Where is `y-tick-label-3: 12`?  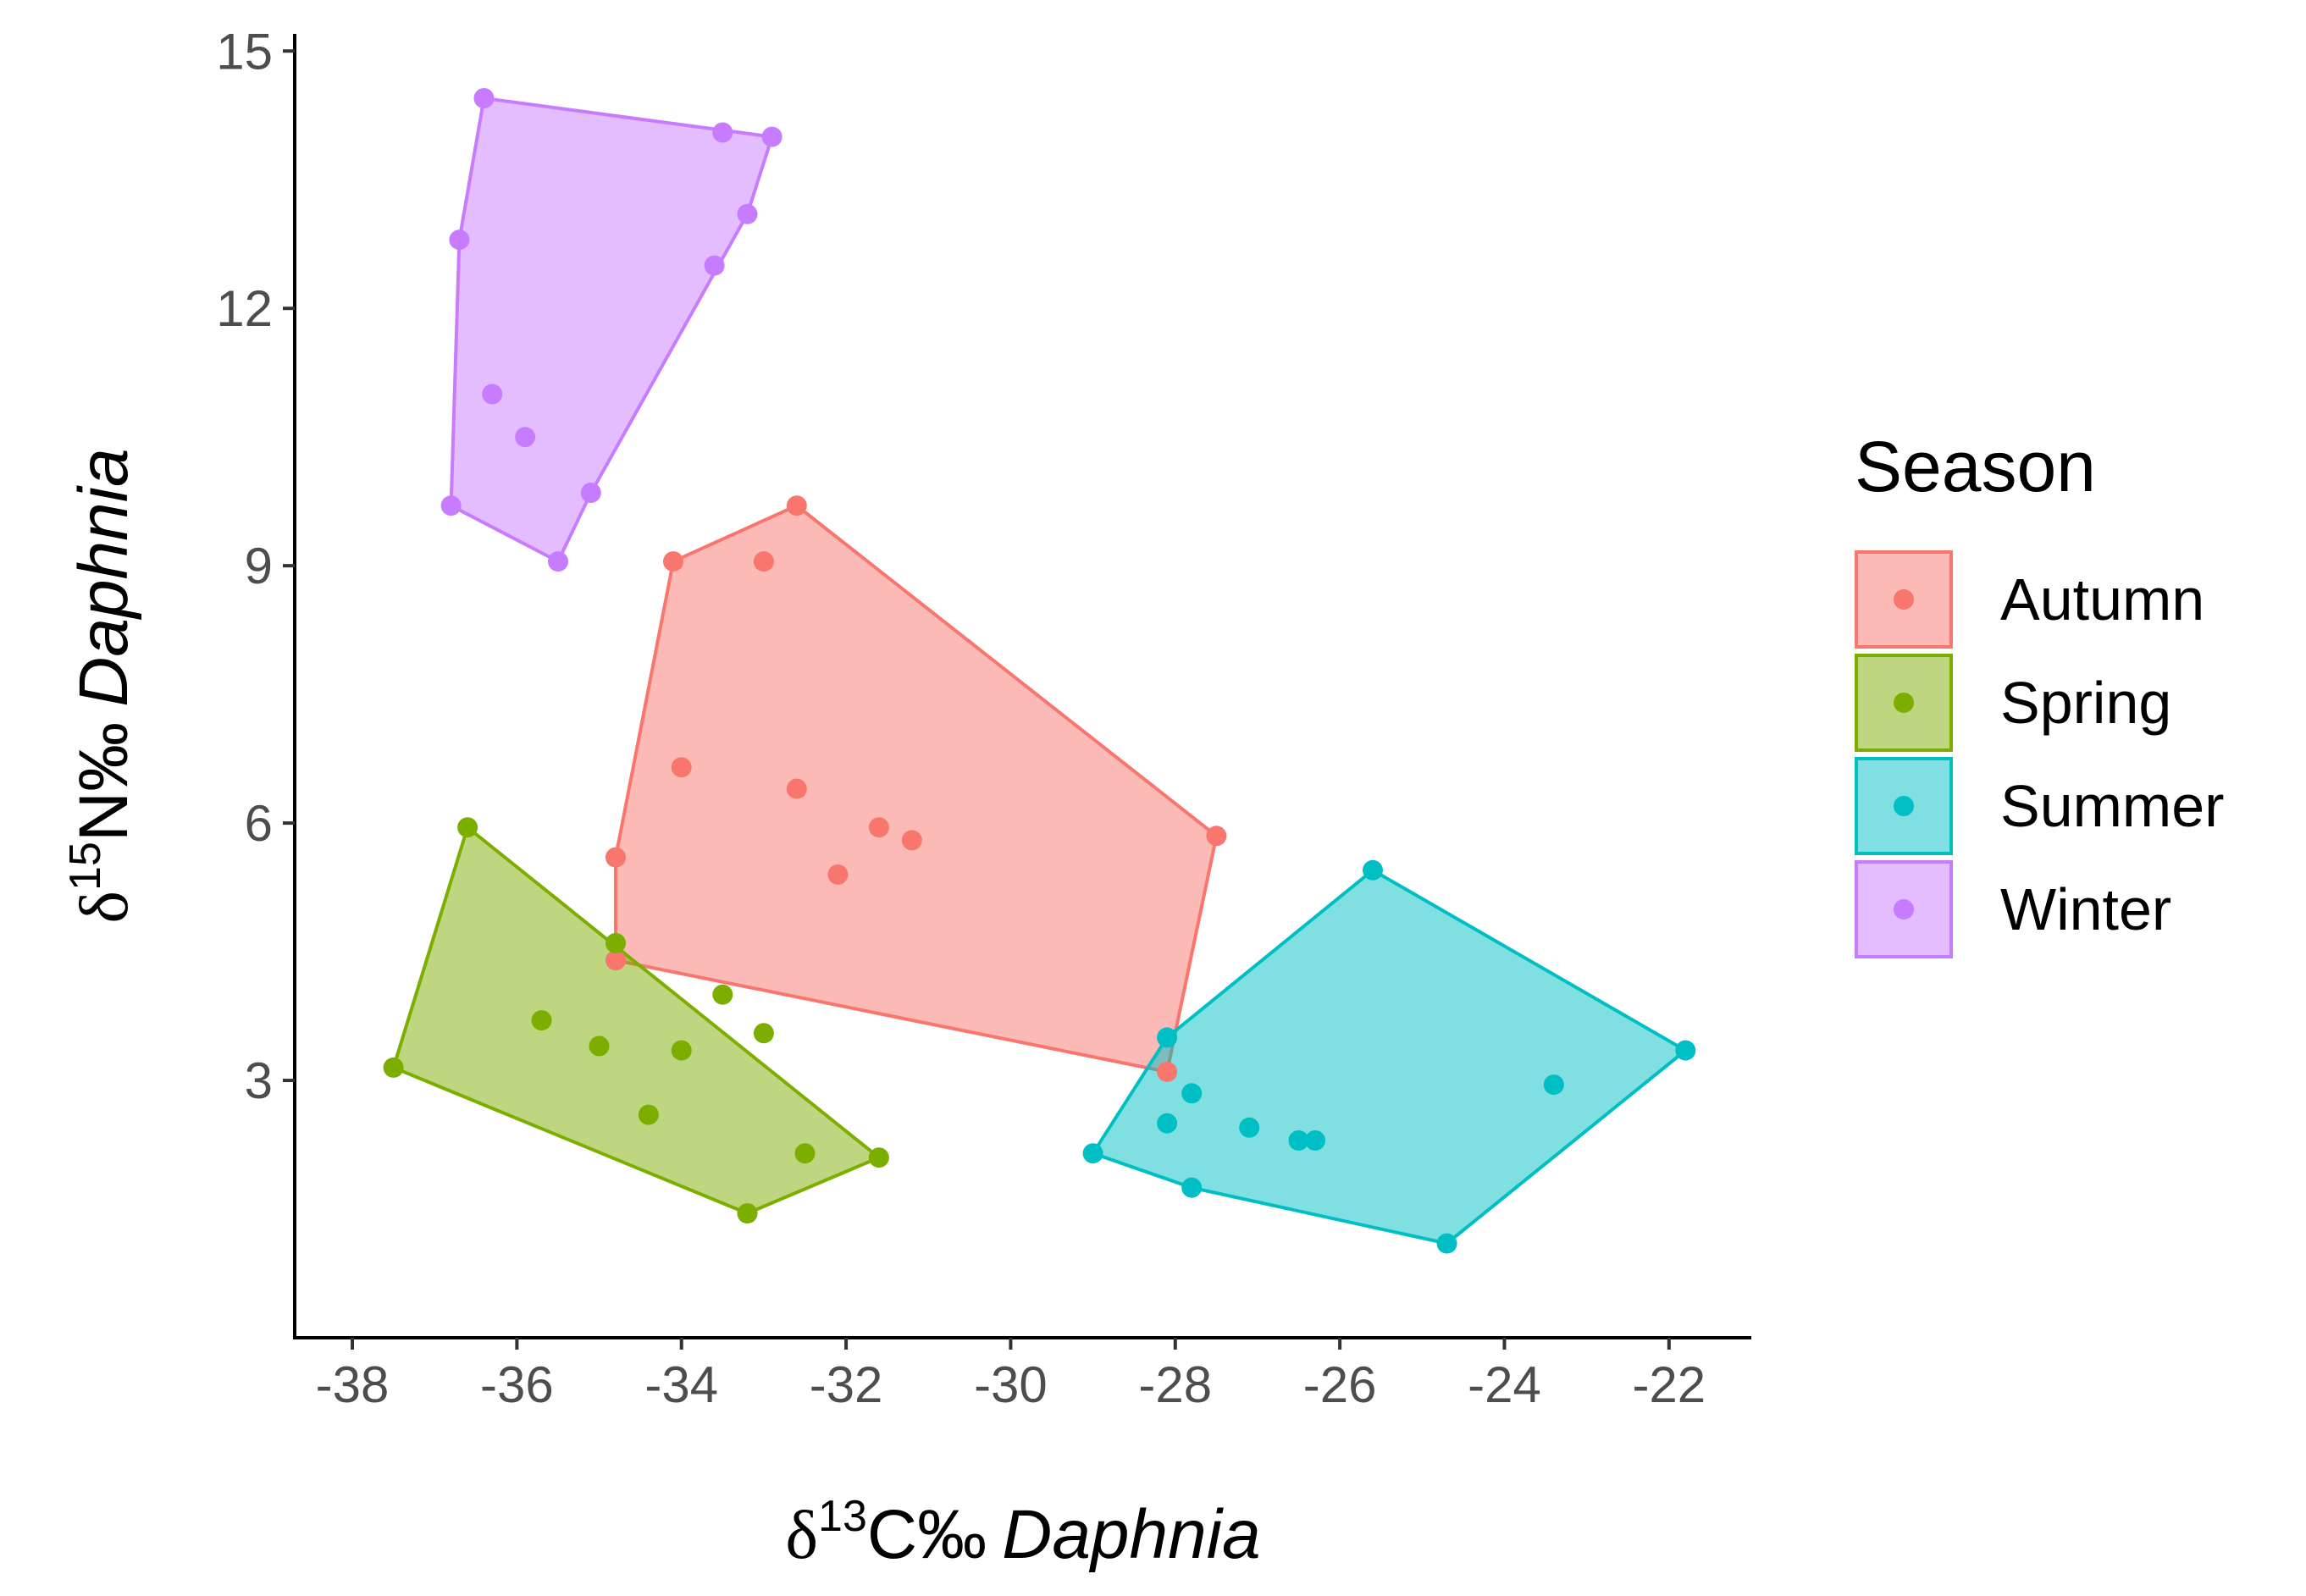 y-tick-label-3: 12 is located at coordinates (245, 308).